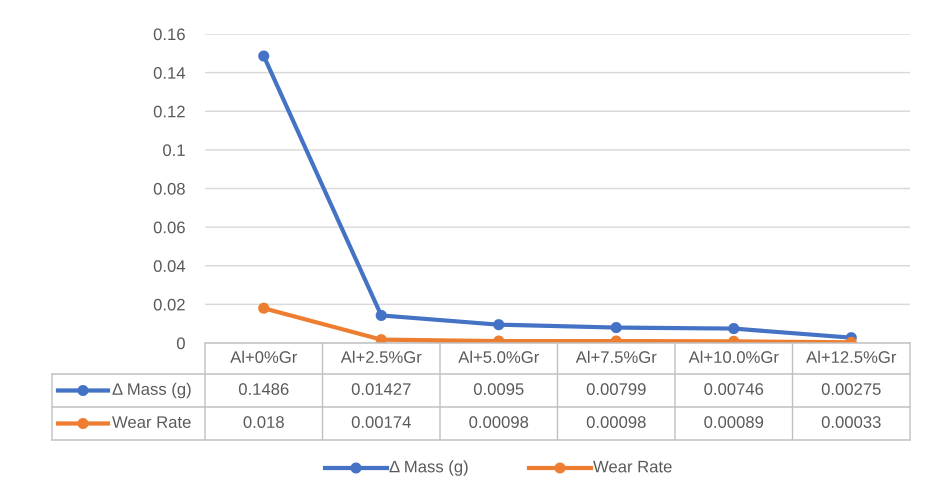 Image resolution: width=928 pixels, height=497 pixels. I want to click on data-label: 0.1486, so click(263, 389).